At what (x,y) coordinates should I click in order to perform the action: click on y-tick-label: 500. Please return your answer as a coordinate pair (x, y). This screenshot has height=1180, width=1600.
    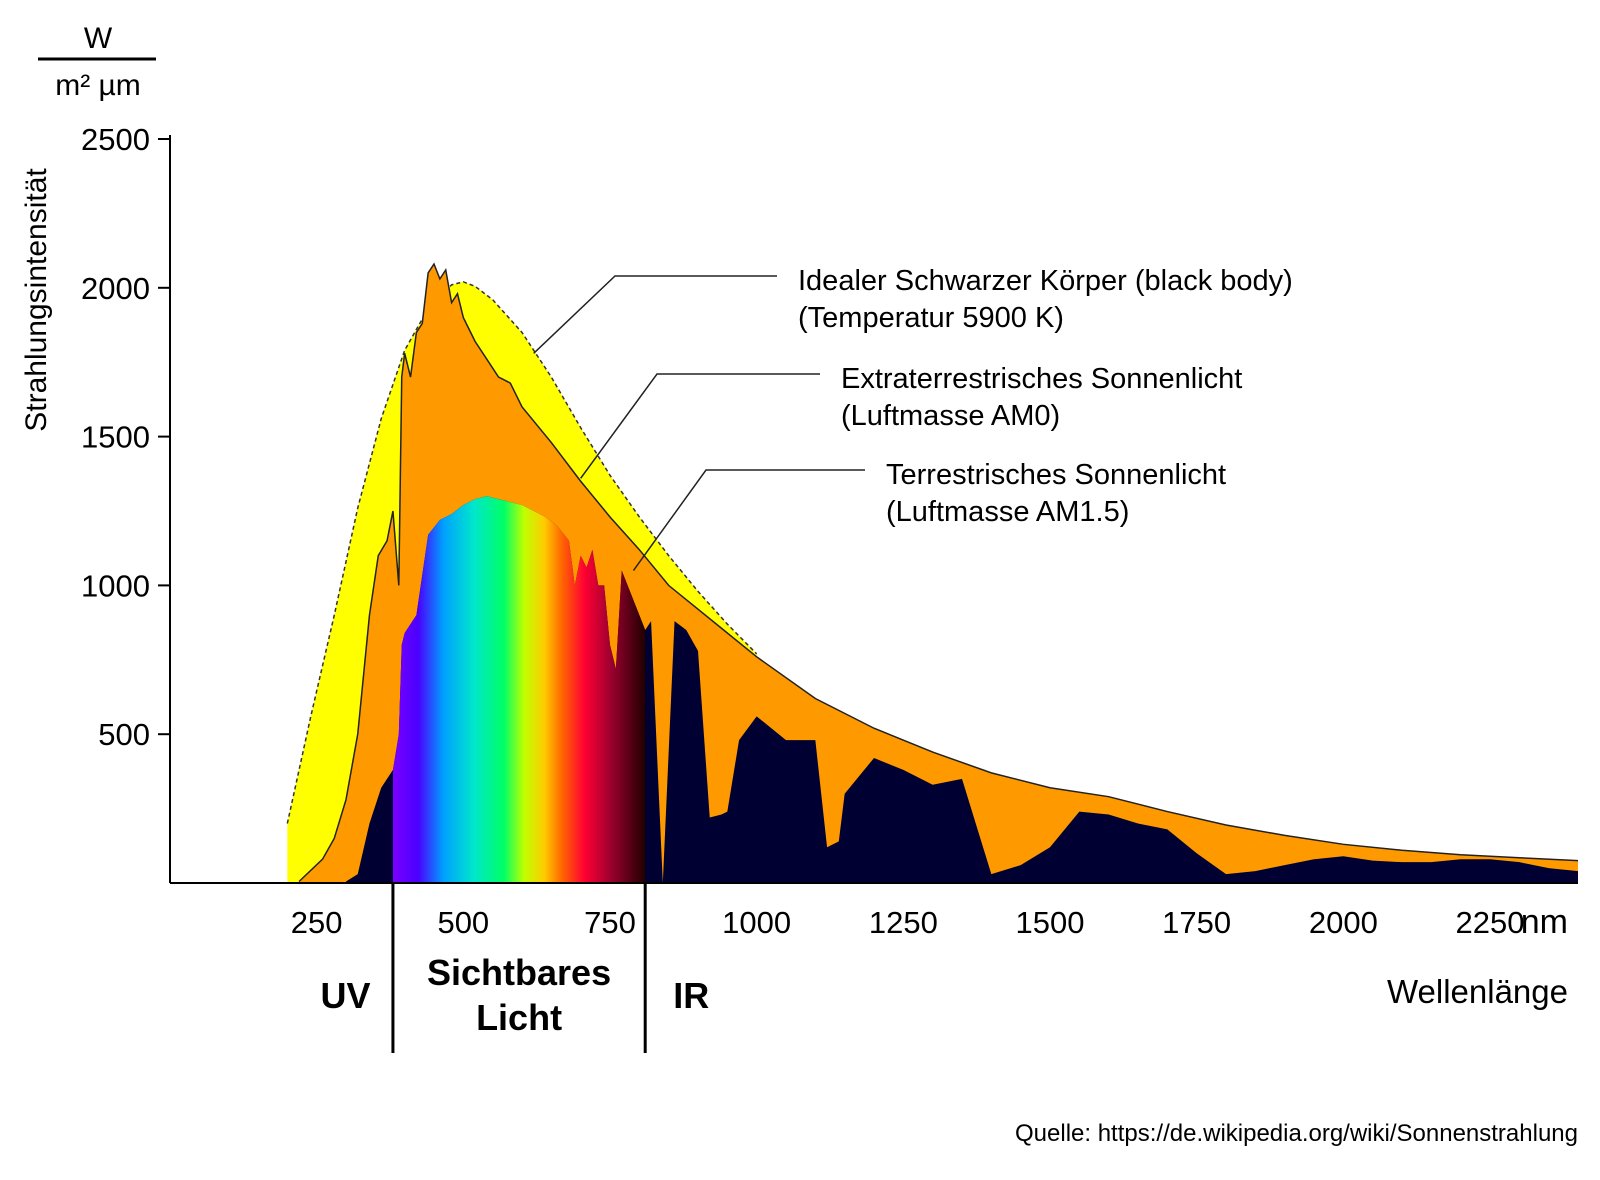
    Looking at the image, I should click on (124, 734).